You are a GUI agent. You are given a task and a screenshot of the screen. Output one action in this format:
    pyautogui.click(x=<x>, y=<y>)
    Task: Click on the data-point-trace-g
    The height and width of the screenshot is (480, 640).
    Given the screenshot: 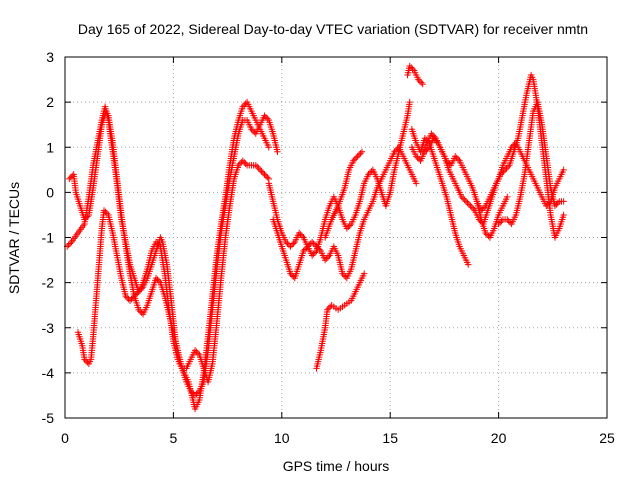 What is the action you would take?
    pyautogui.click(x=362, y=151)
    